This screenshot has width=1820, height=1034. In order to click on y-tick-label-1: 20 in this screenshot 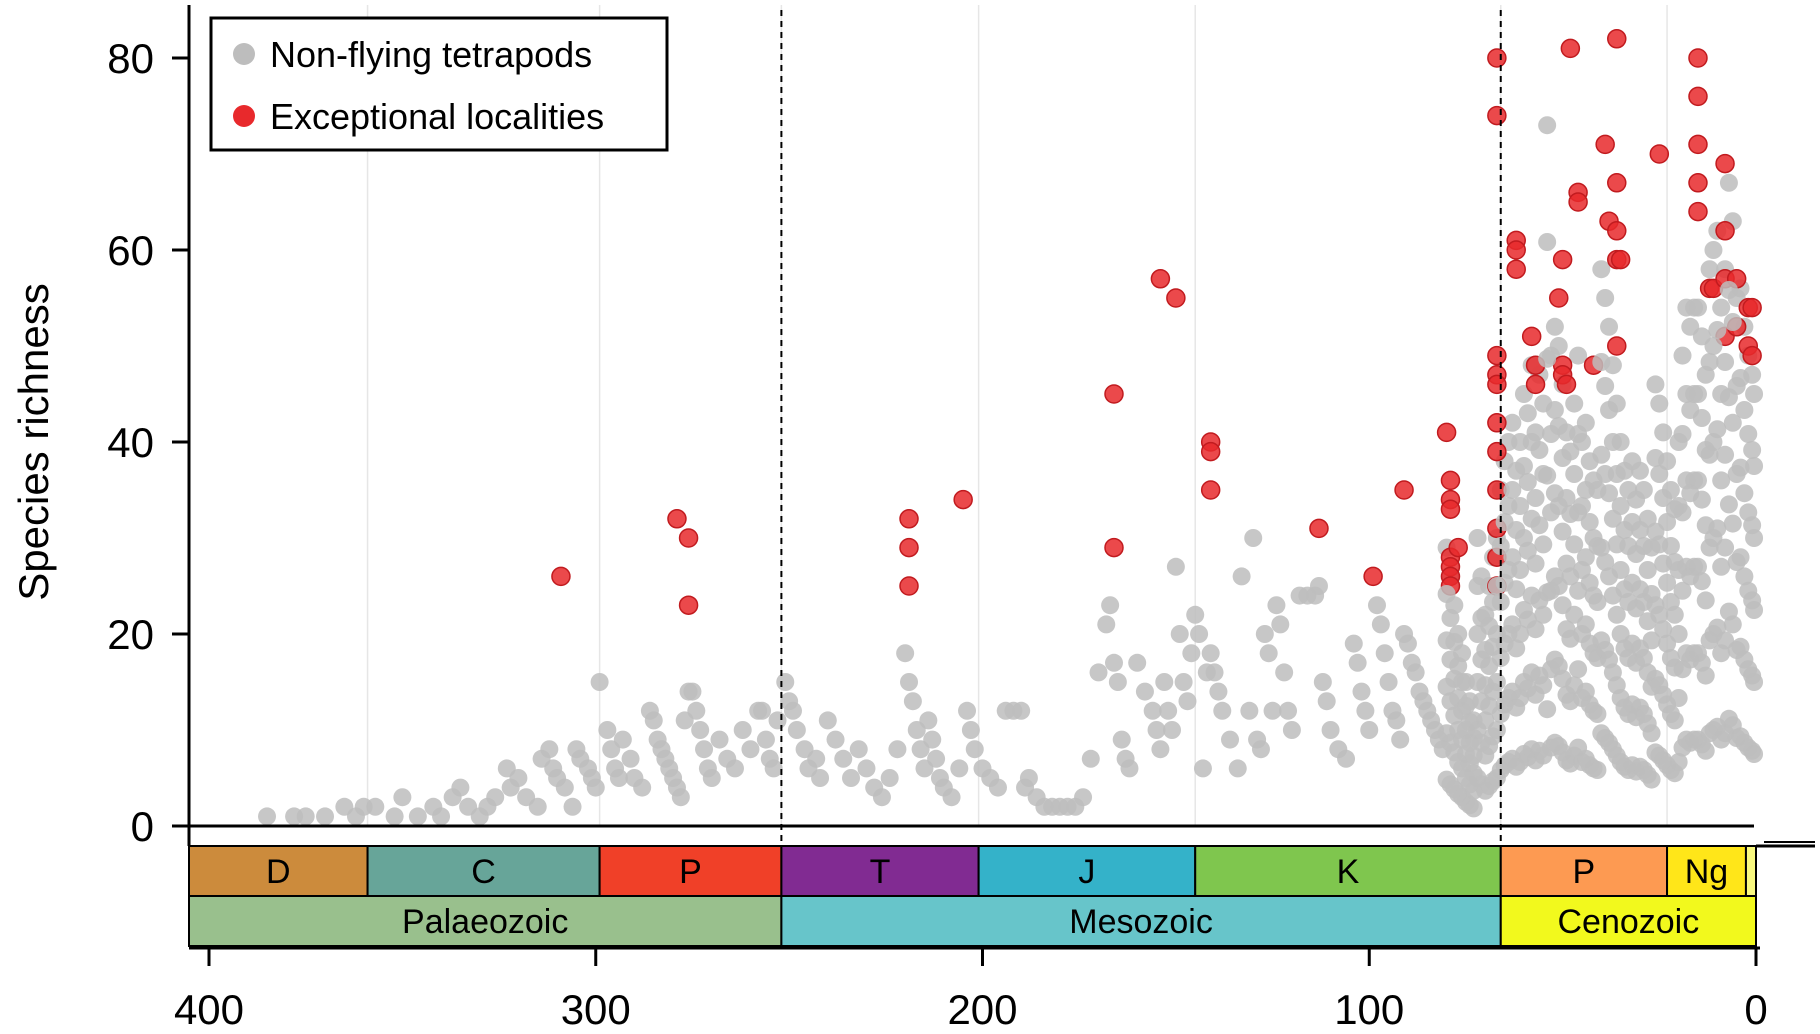, I will do `click(130, 634)`.